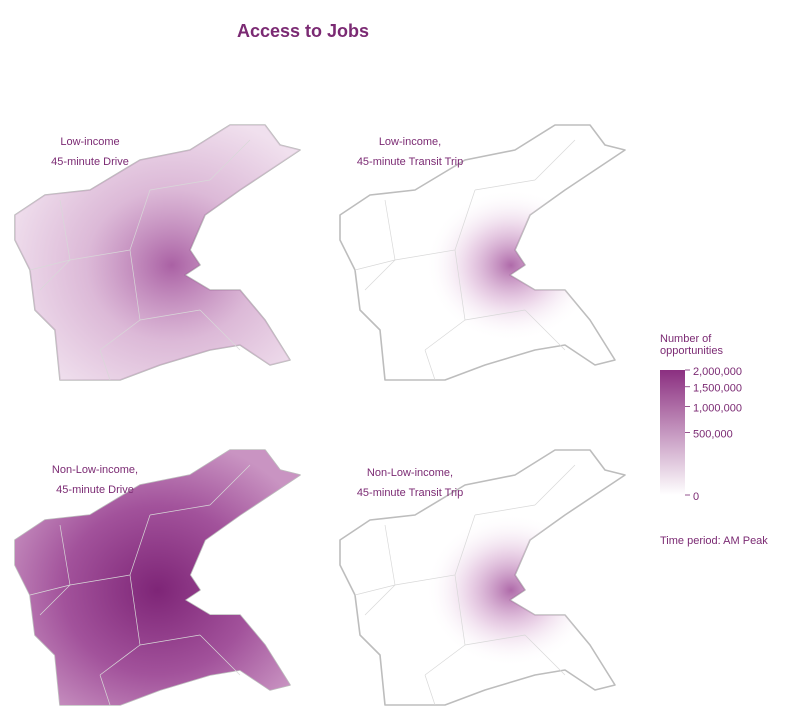 The height and width of the screenshot is (720, 800). What do you see at coordinates (410, 142) in the screenshot?
I see `panel-label: Low-income,` at bounding box center [410, 142].